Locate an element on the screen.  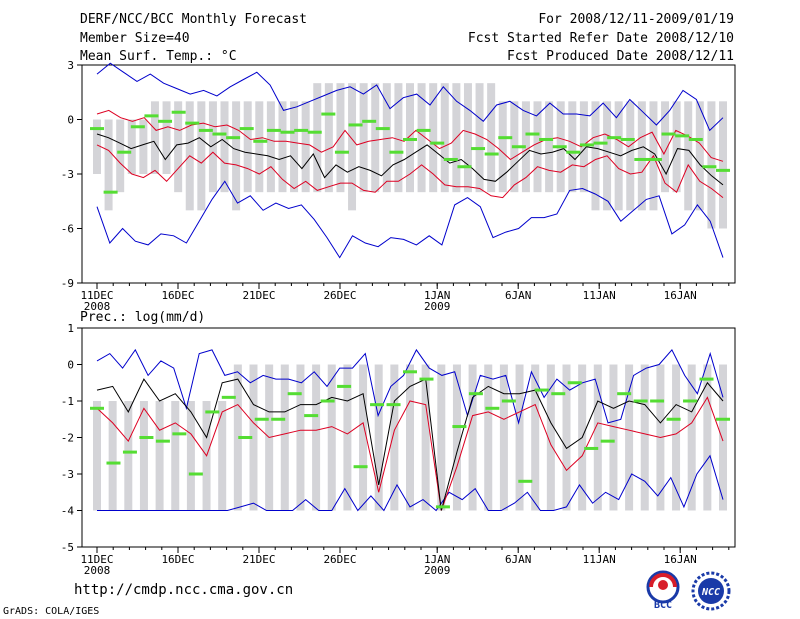
prec-x-tick-label: 21DEC is located at coordinates (258, 559).